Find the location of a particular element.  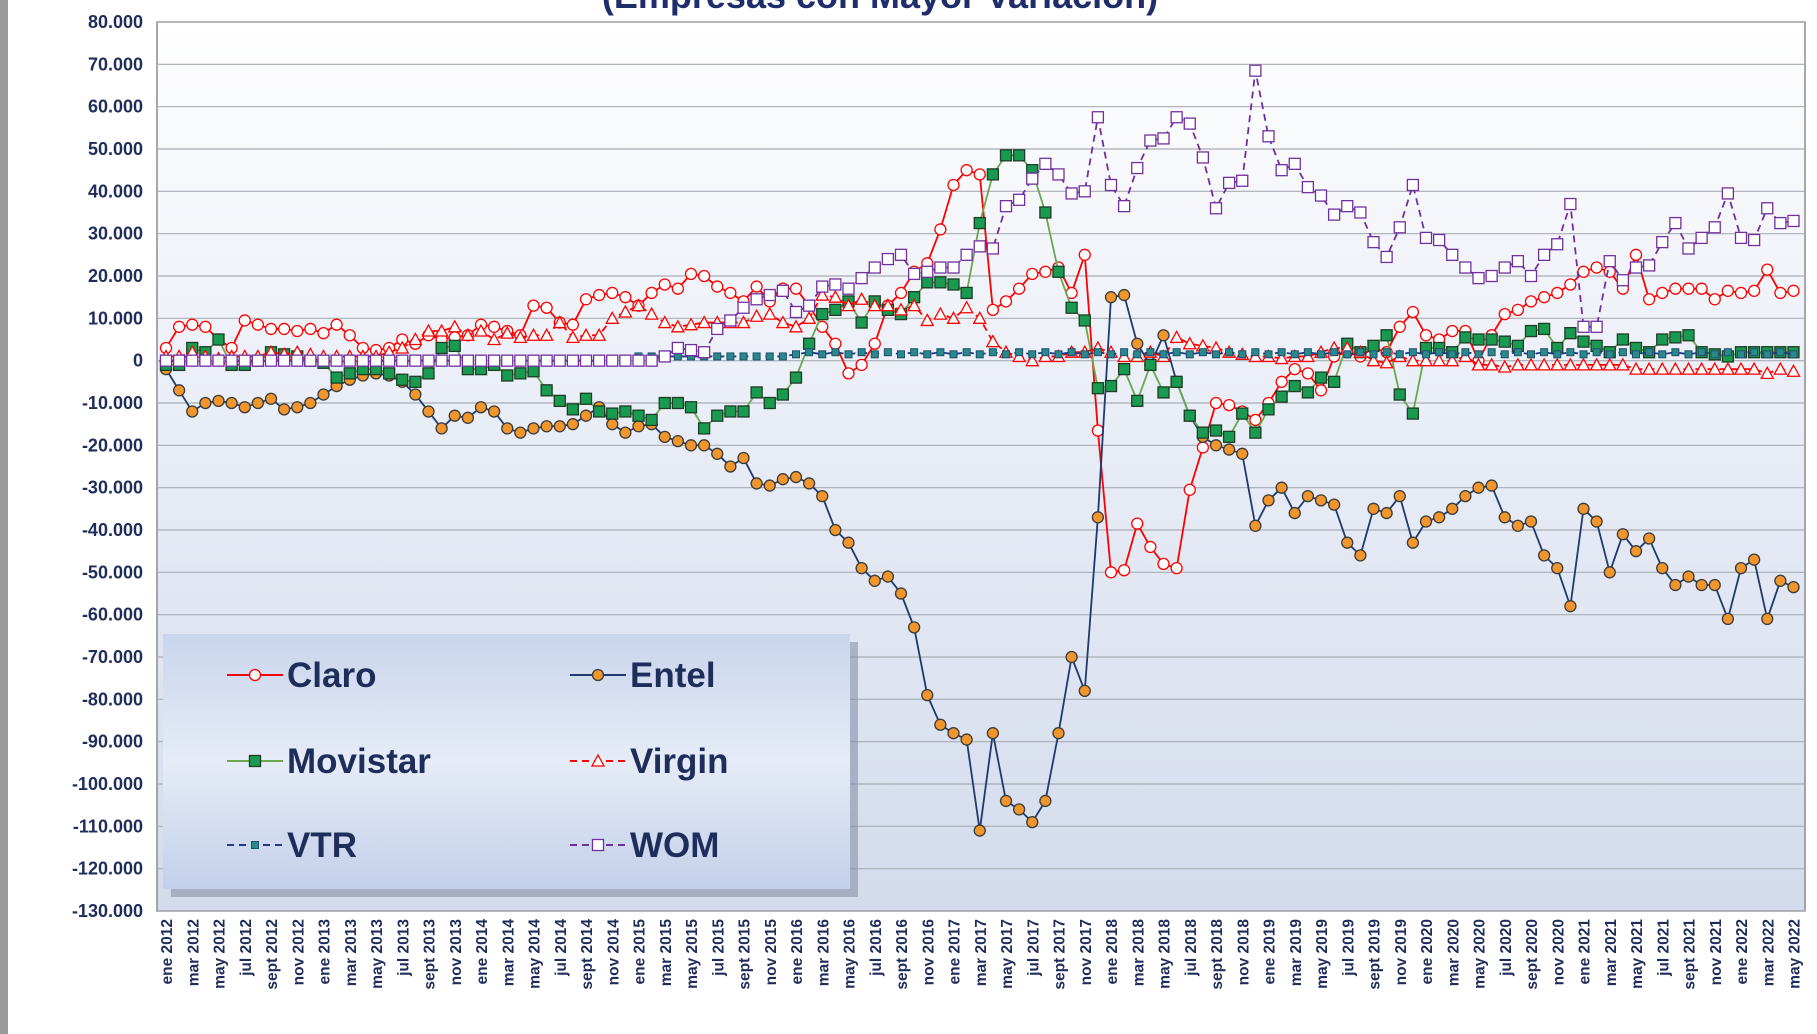

x-tick-label: nov 2019 is located at coordinates (1401, 952).